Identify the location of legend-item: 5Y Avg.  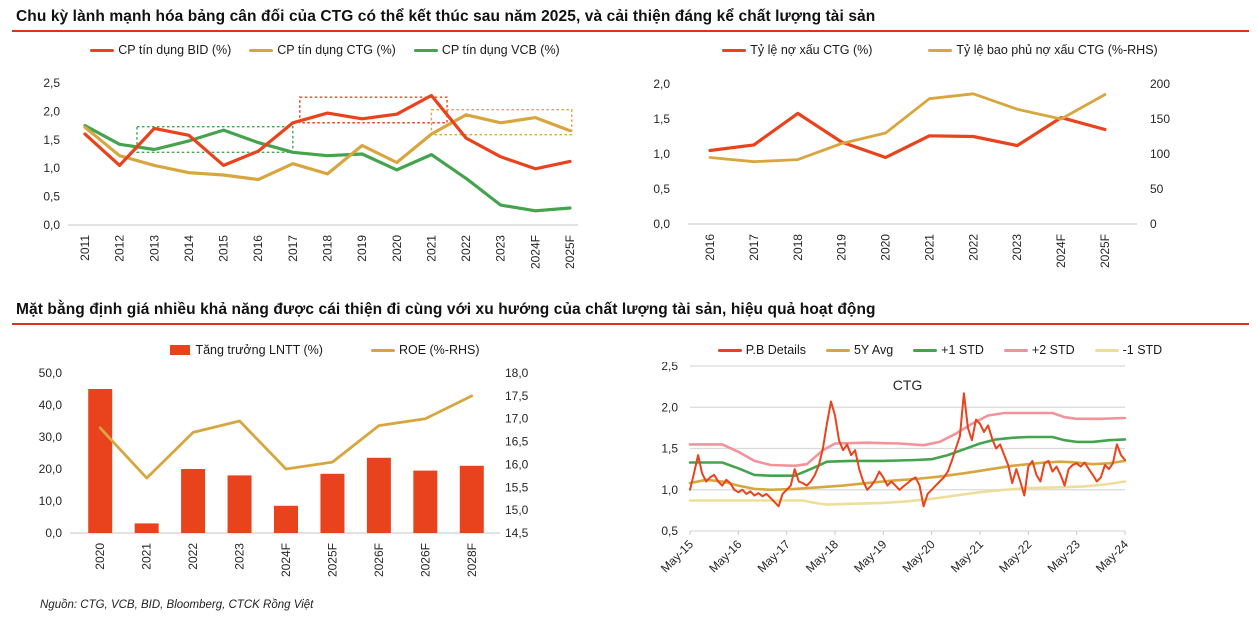
(859, 350).